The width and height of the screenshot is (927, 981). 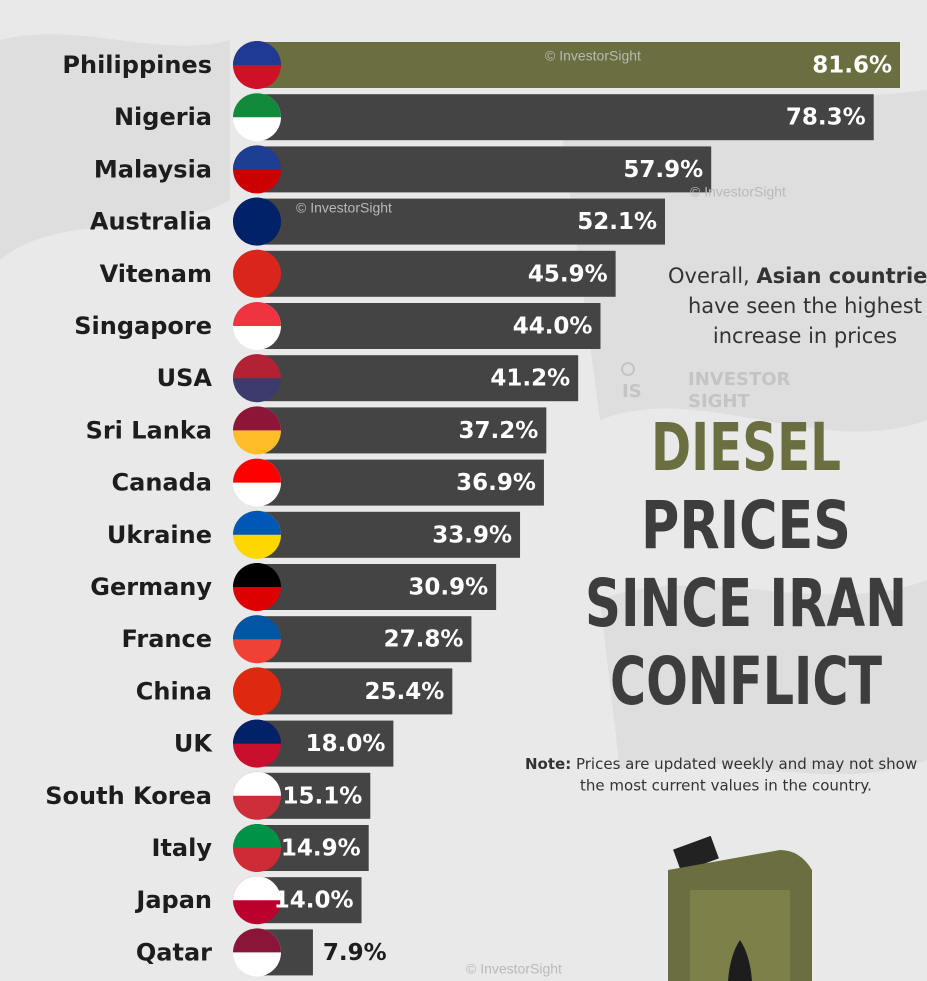 What do you see at coordinates (472, 535) in the screenshot?
I see `value-label: 33.9%` at bounding box center [472, 535].